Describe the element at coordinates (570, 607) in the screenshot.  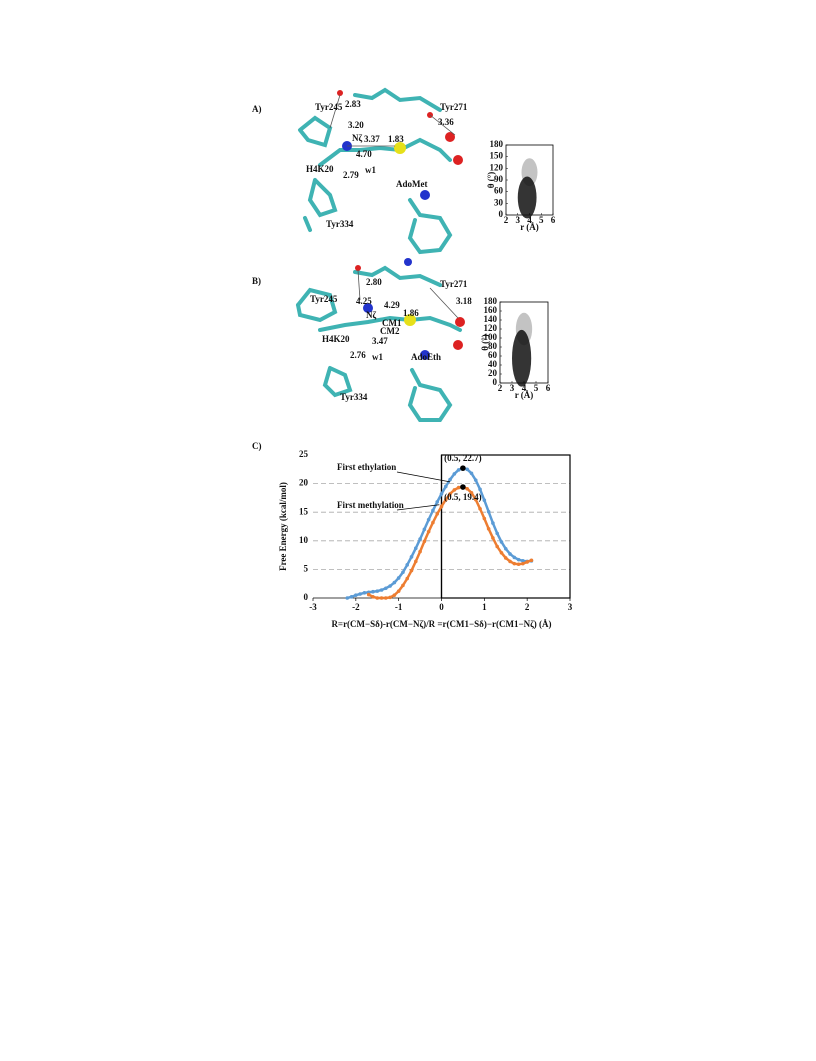
I see `x-tick-label: 3` at that location.